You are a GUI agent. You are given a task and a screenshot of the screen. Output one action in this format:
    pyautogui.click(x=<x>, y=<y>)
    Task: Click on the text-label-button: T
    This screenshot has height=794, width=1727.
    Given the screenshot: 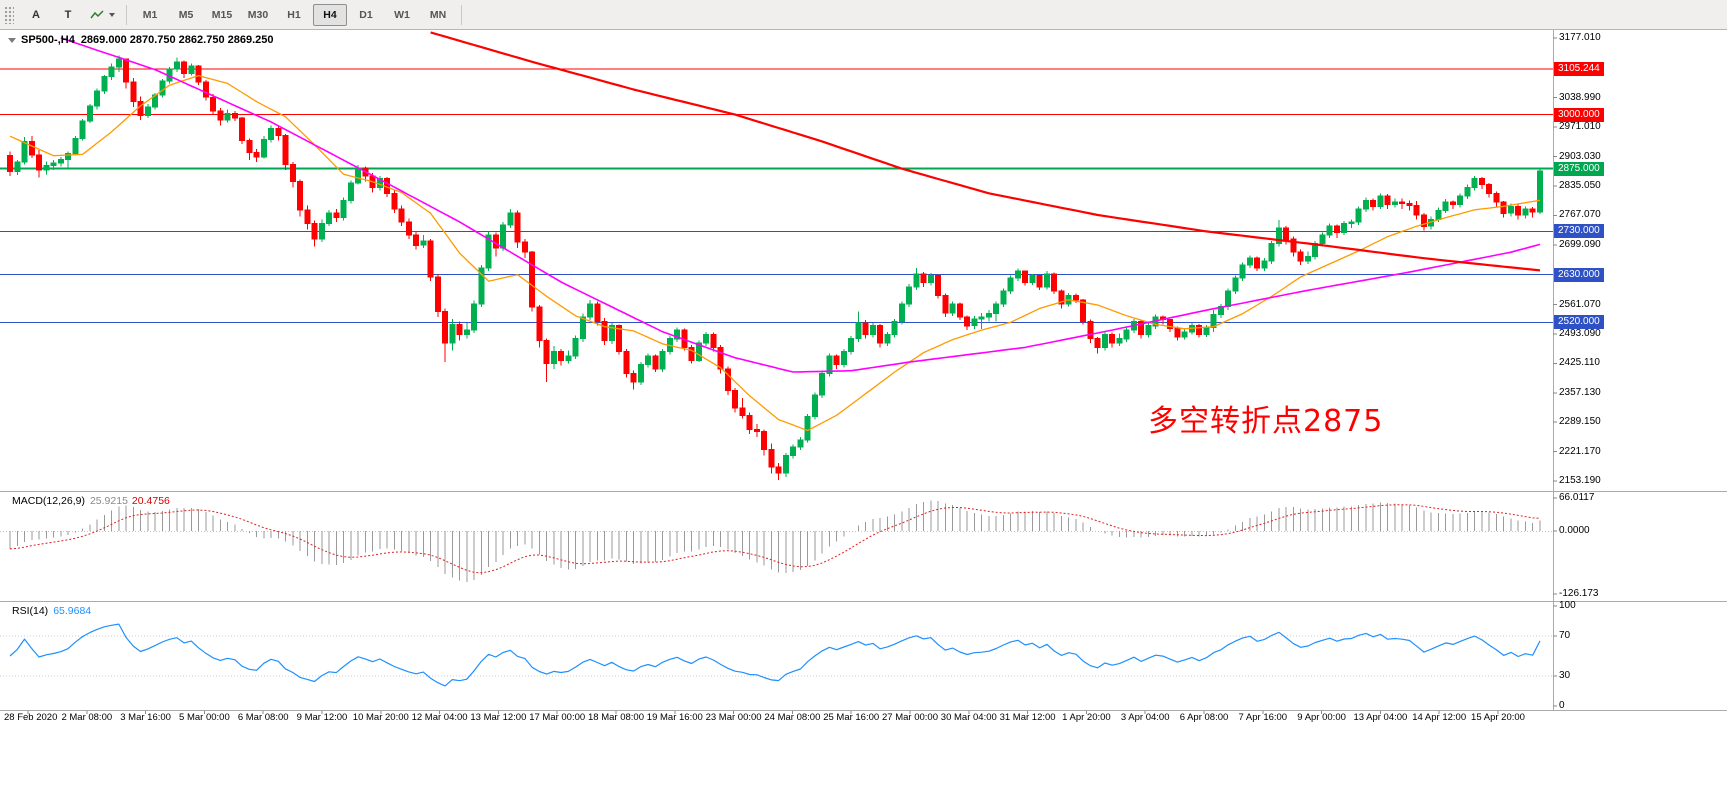 What is the action you would take?
    pyautogui.click(x=68, y=14)
    